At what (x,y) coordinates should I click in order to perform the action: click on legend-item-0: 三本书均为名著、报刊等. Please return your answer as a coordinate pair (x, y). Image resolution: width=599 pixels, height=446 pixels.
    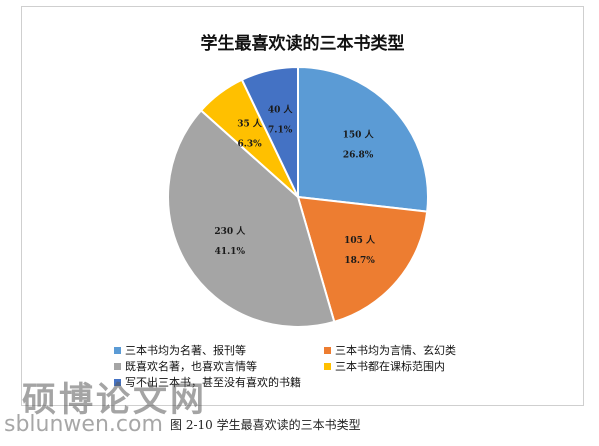
    Looking at the image, I should click on (219, 350).